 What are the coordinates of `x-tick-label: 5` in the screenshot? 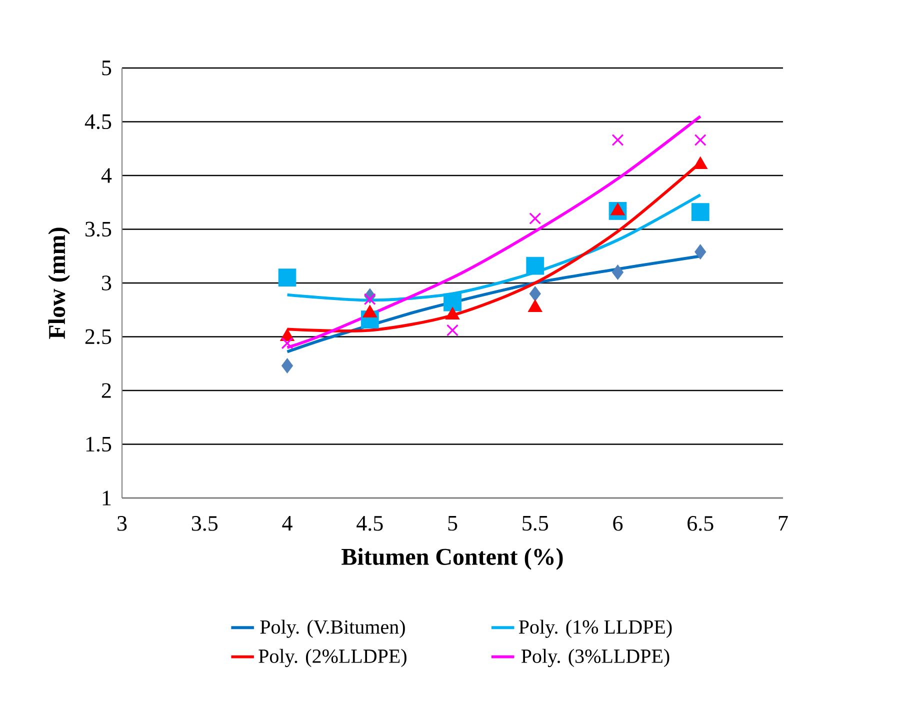 It's located at (453, 523).